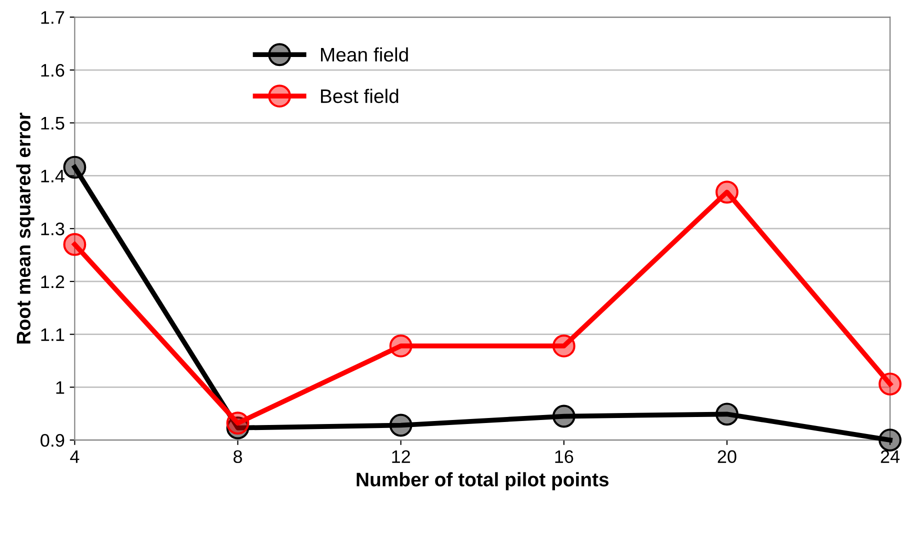 This screenshot has width=911, height=536. Describe the element at coordinates (364, 54) in the screenshot. I see `legend-label: Mean field` at that location.